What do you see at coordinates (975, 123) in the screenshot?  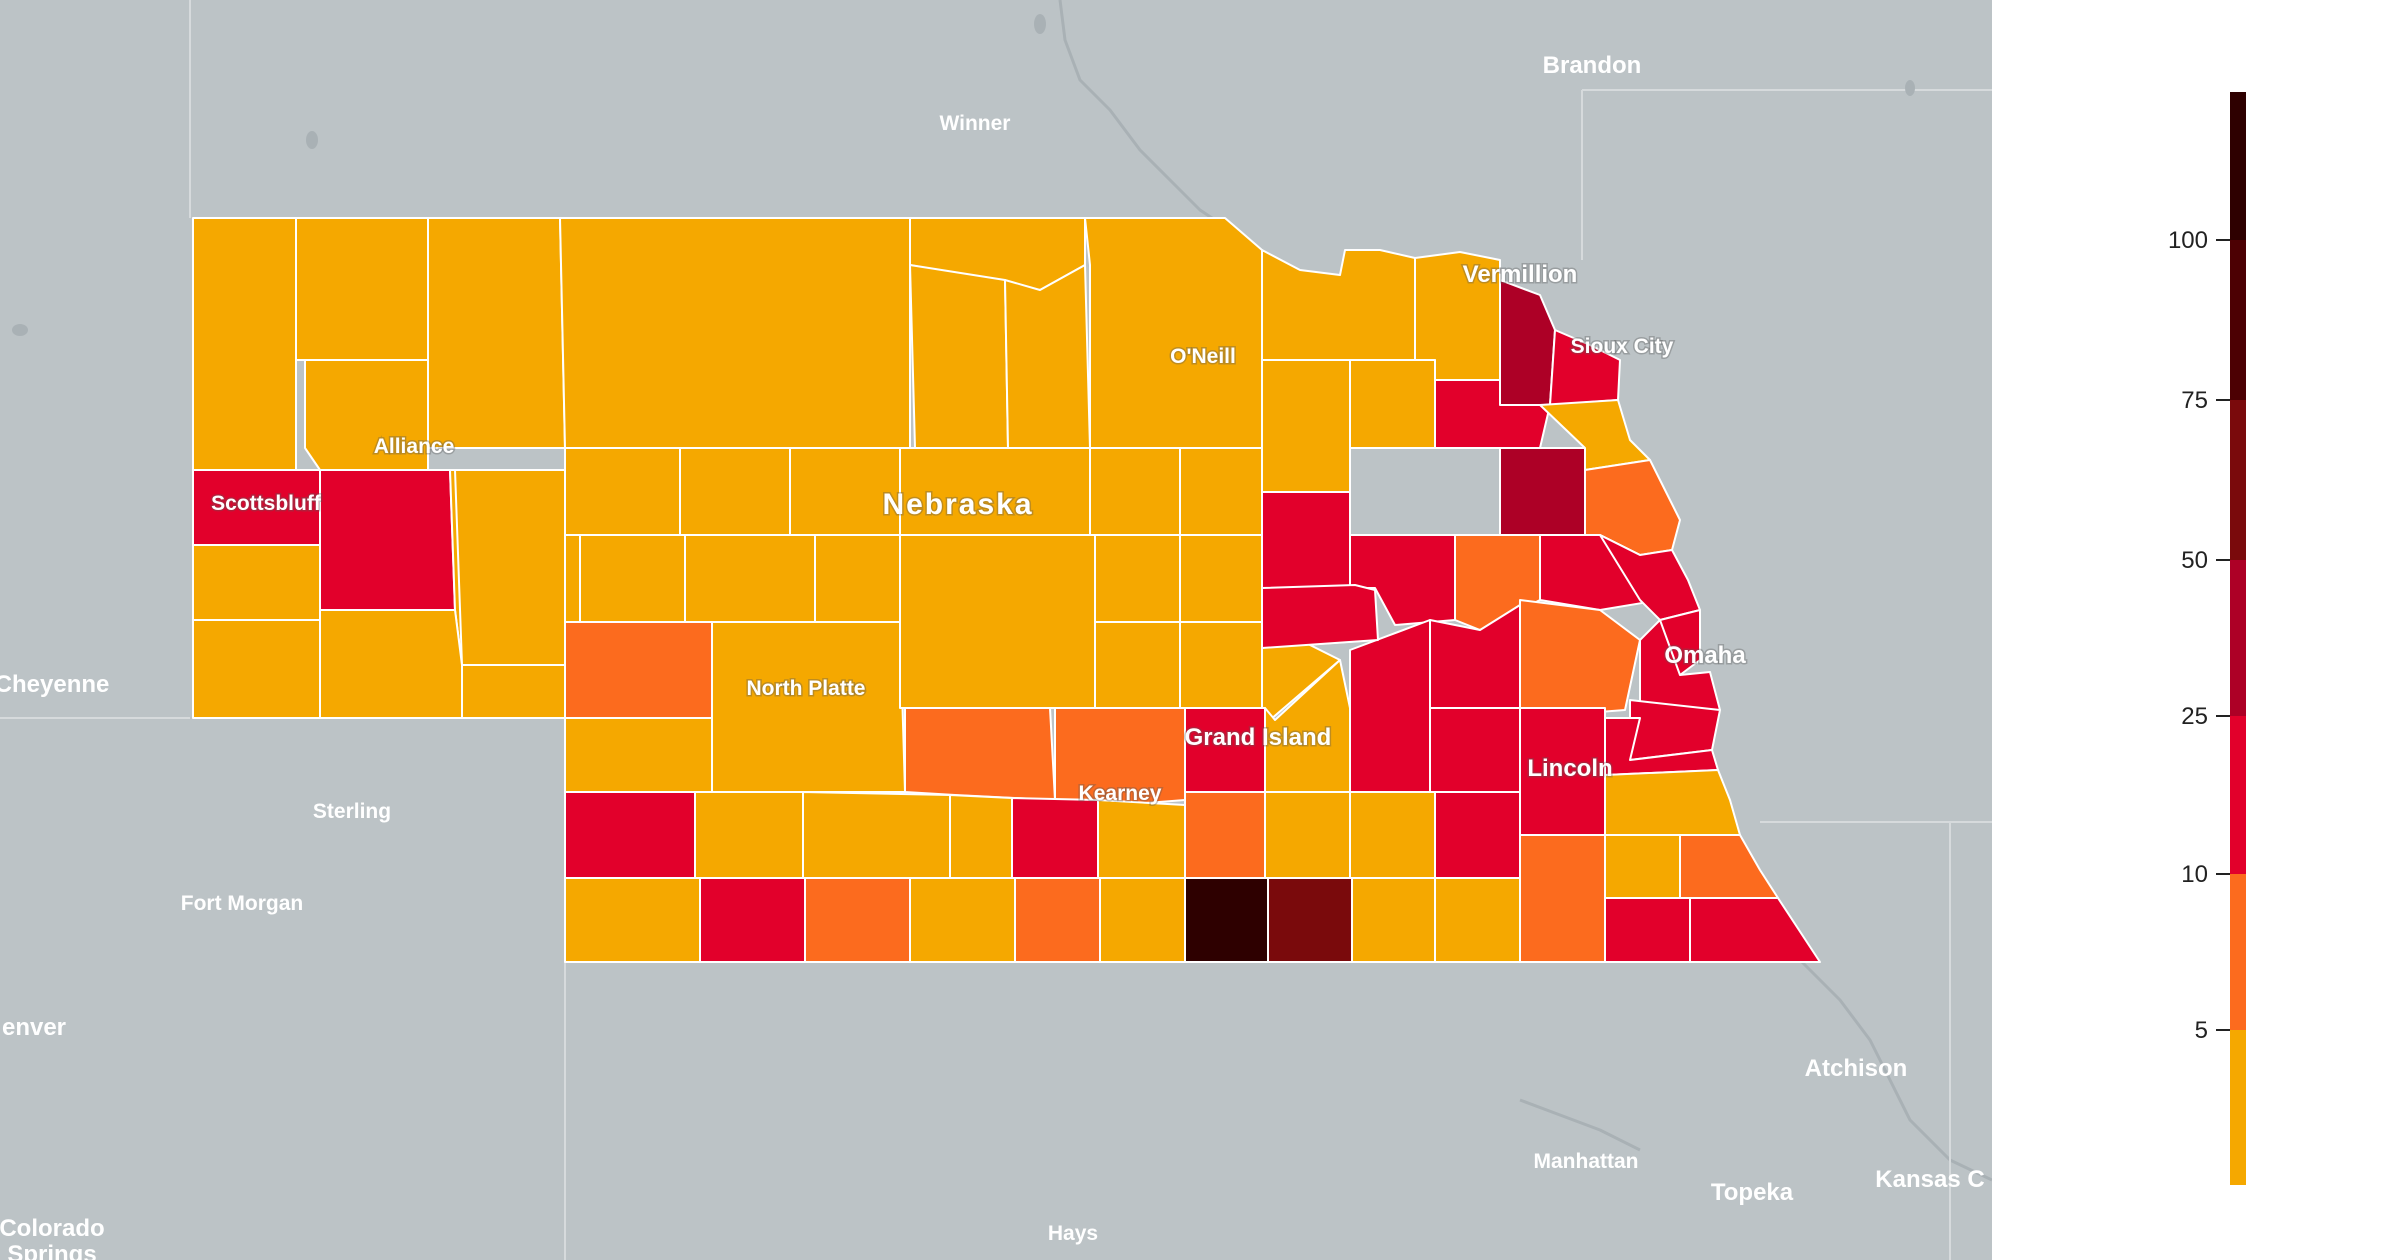 I see `city-label-winner: Winner` at bounding box center [975, 123].